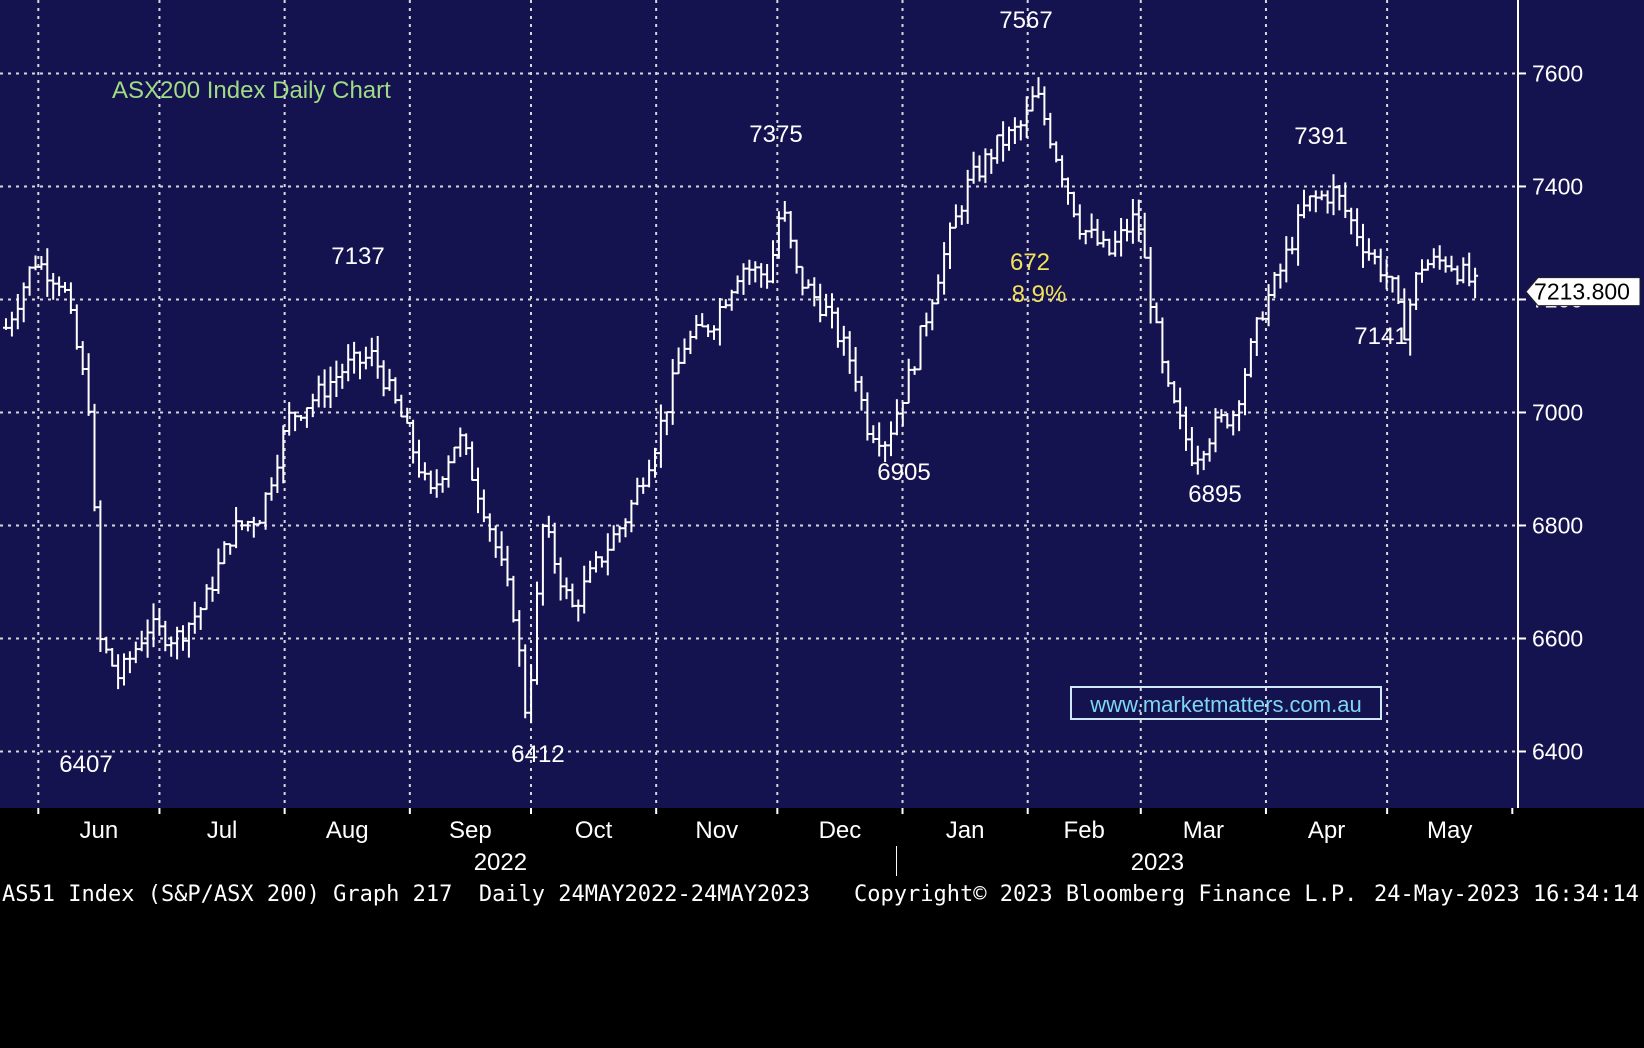 This screenshot has width=1644, height=1048. I want to click on y-axis-panel, so click(1581, 404).